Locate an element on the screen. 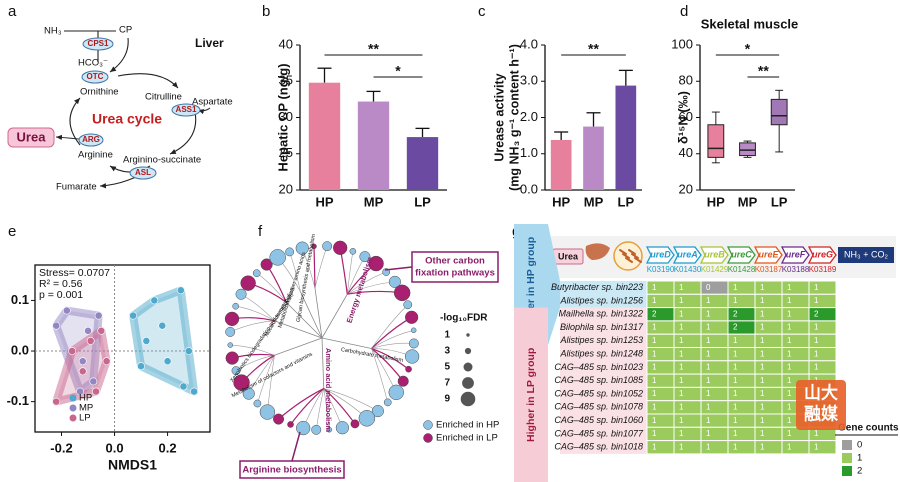 The image size is (900, 482). label: CP is located at coordinates (125, 30).